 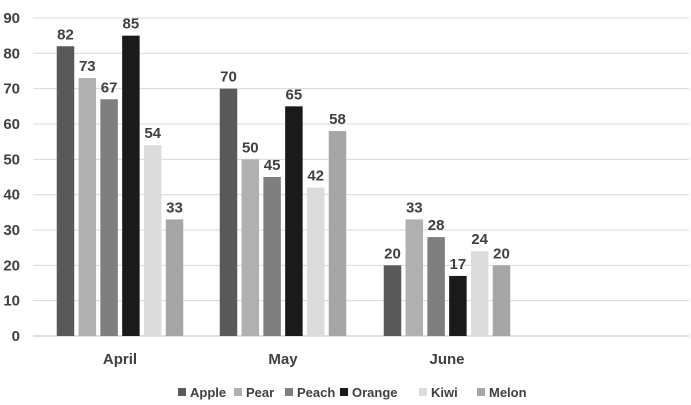 I want to click on data-label: 28, so click(x=436, y=225).